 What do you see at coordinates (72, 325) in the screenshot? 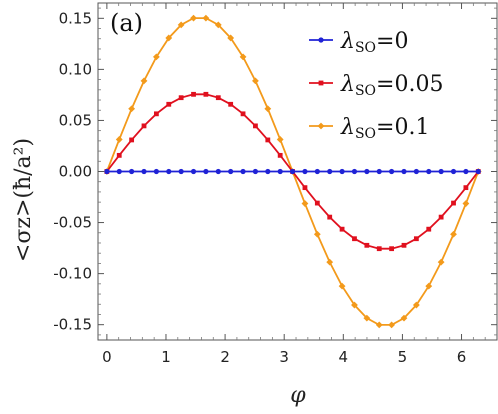
I see `y-tick-label: -0.15` at bounding box center [72, 325].